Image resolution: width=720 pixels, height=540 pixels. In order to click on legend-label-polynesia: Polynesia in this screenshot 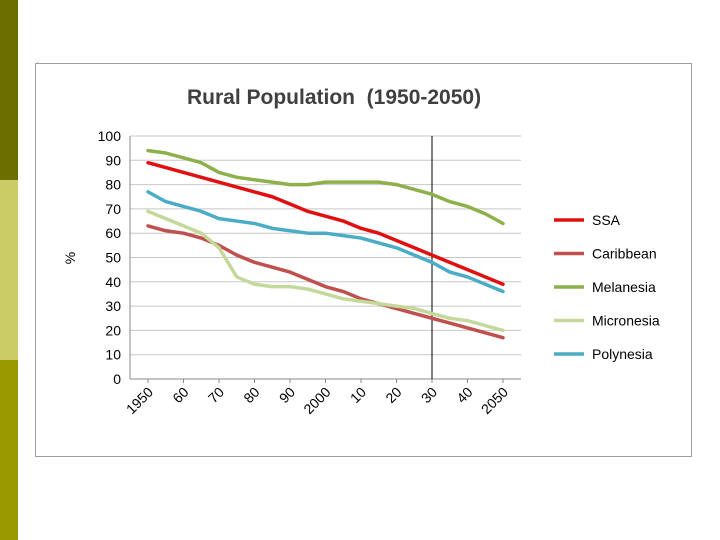, I will do `click(622, 354)`.